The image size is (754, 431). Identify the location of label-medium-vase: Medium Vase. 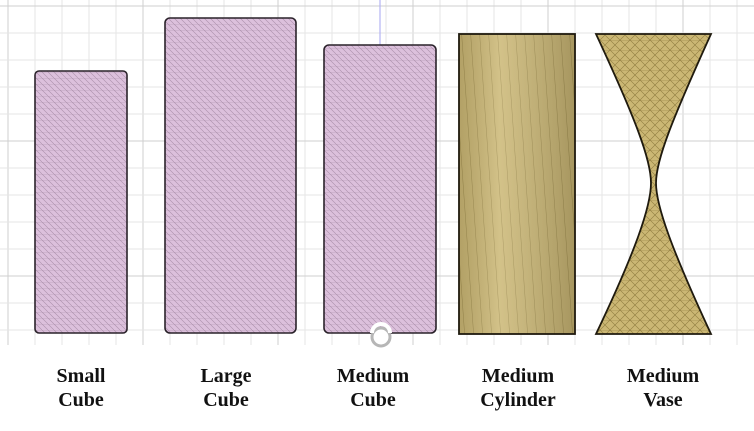
(663, 388).